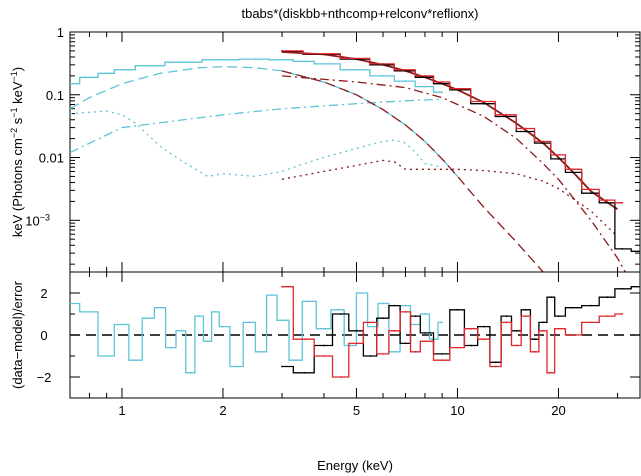  Describe the element at coordinates (60, 32) in the screenshot. I see `spectrum-y-tick-label: 1` at that location.